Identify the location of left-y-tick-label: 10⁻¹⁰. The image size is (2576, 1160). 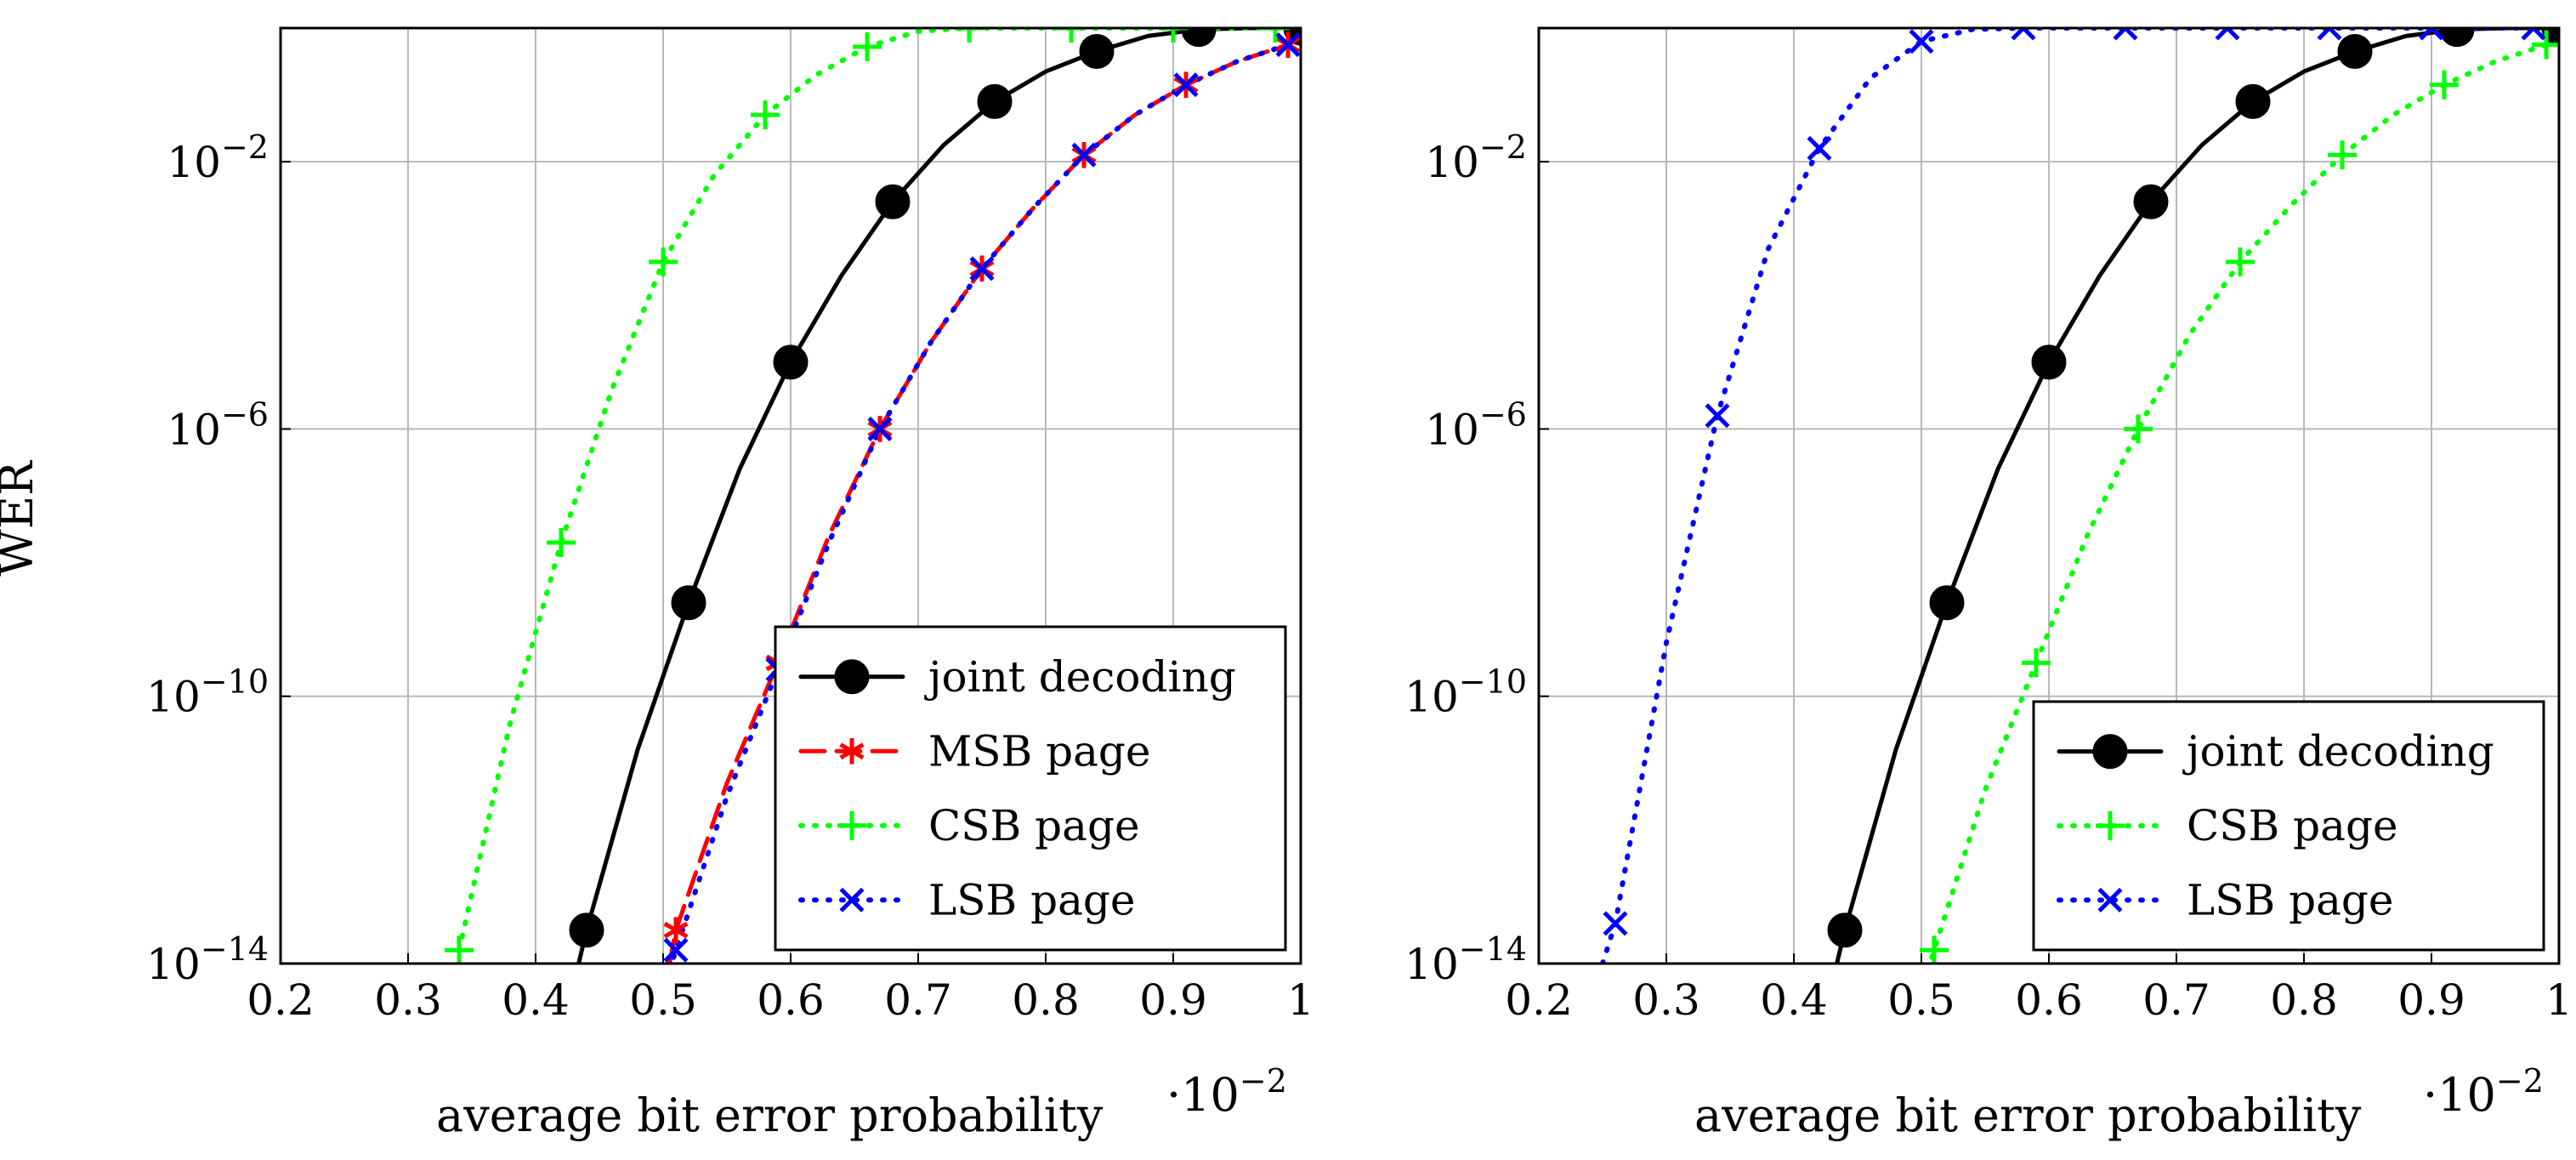
(208, 692).